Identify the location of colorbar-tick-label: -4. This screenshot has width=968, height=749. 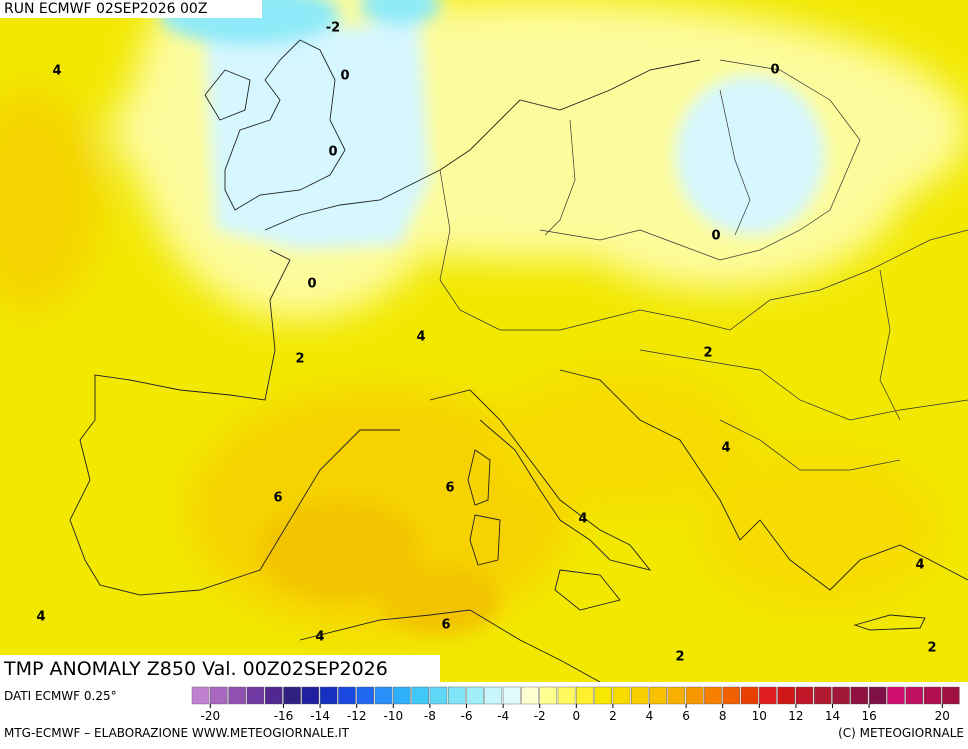
(503, 716).